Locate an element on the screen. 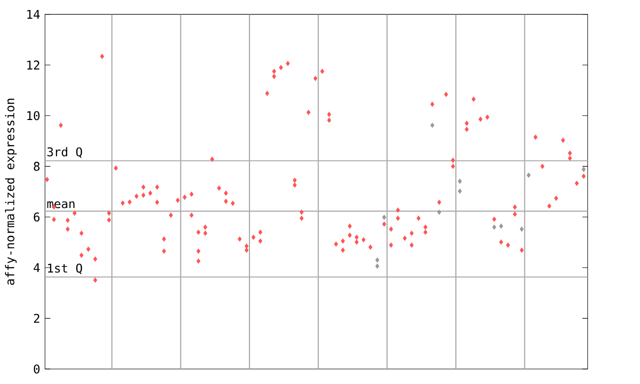 The image size is (640, 384). y-tick-label: 8 is located at coordinates (37, 166).